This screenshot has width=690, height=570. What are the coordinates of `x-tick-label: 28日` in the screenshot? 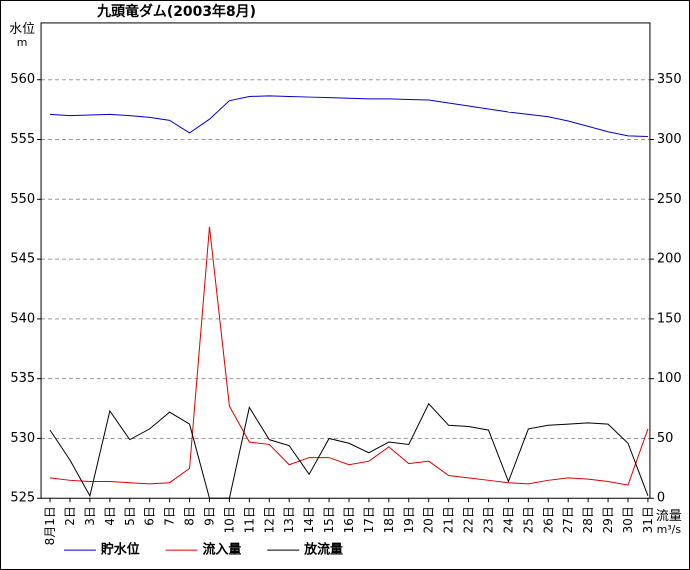 It's located at (588, 519).